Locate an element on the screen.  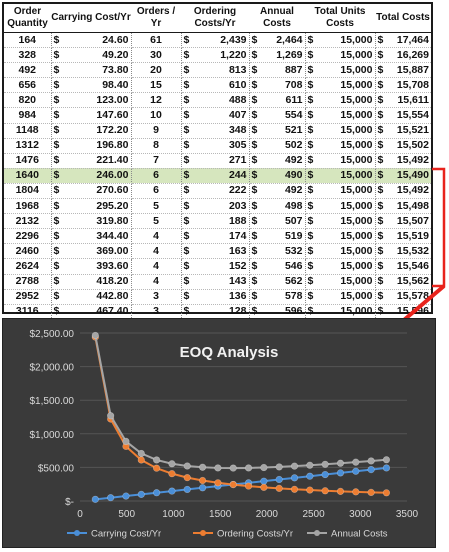
cell-order-quantity: 328 is located at coordinates (28, 55).